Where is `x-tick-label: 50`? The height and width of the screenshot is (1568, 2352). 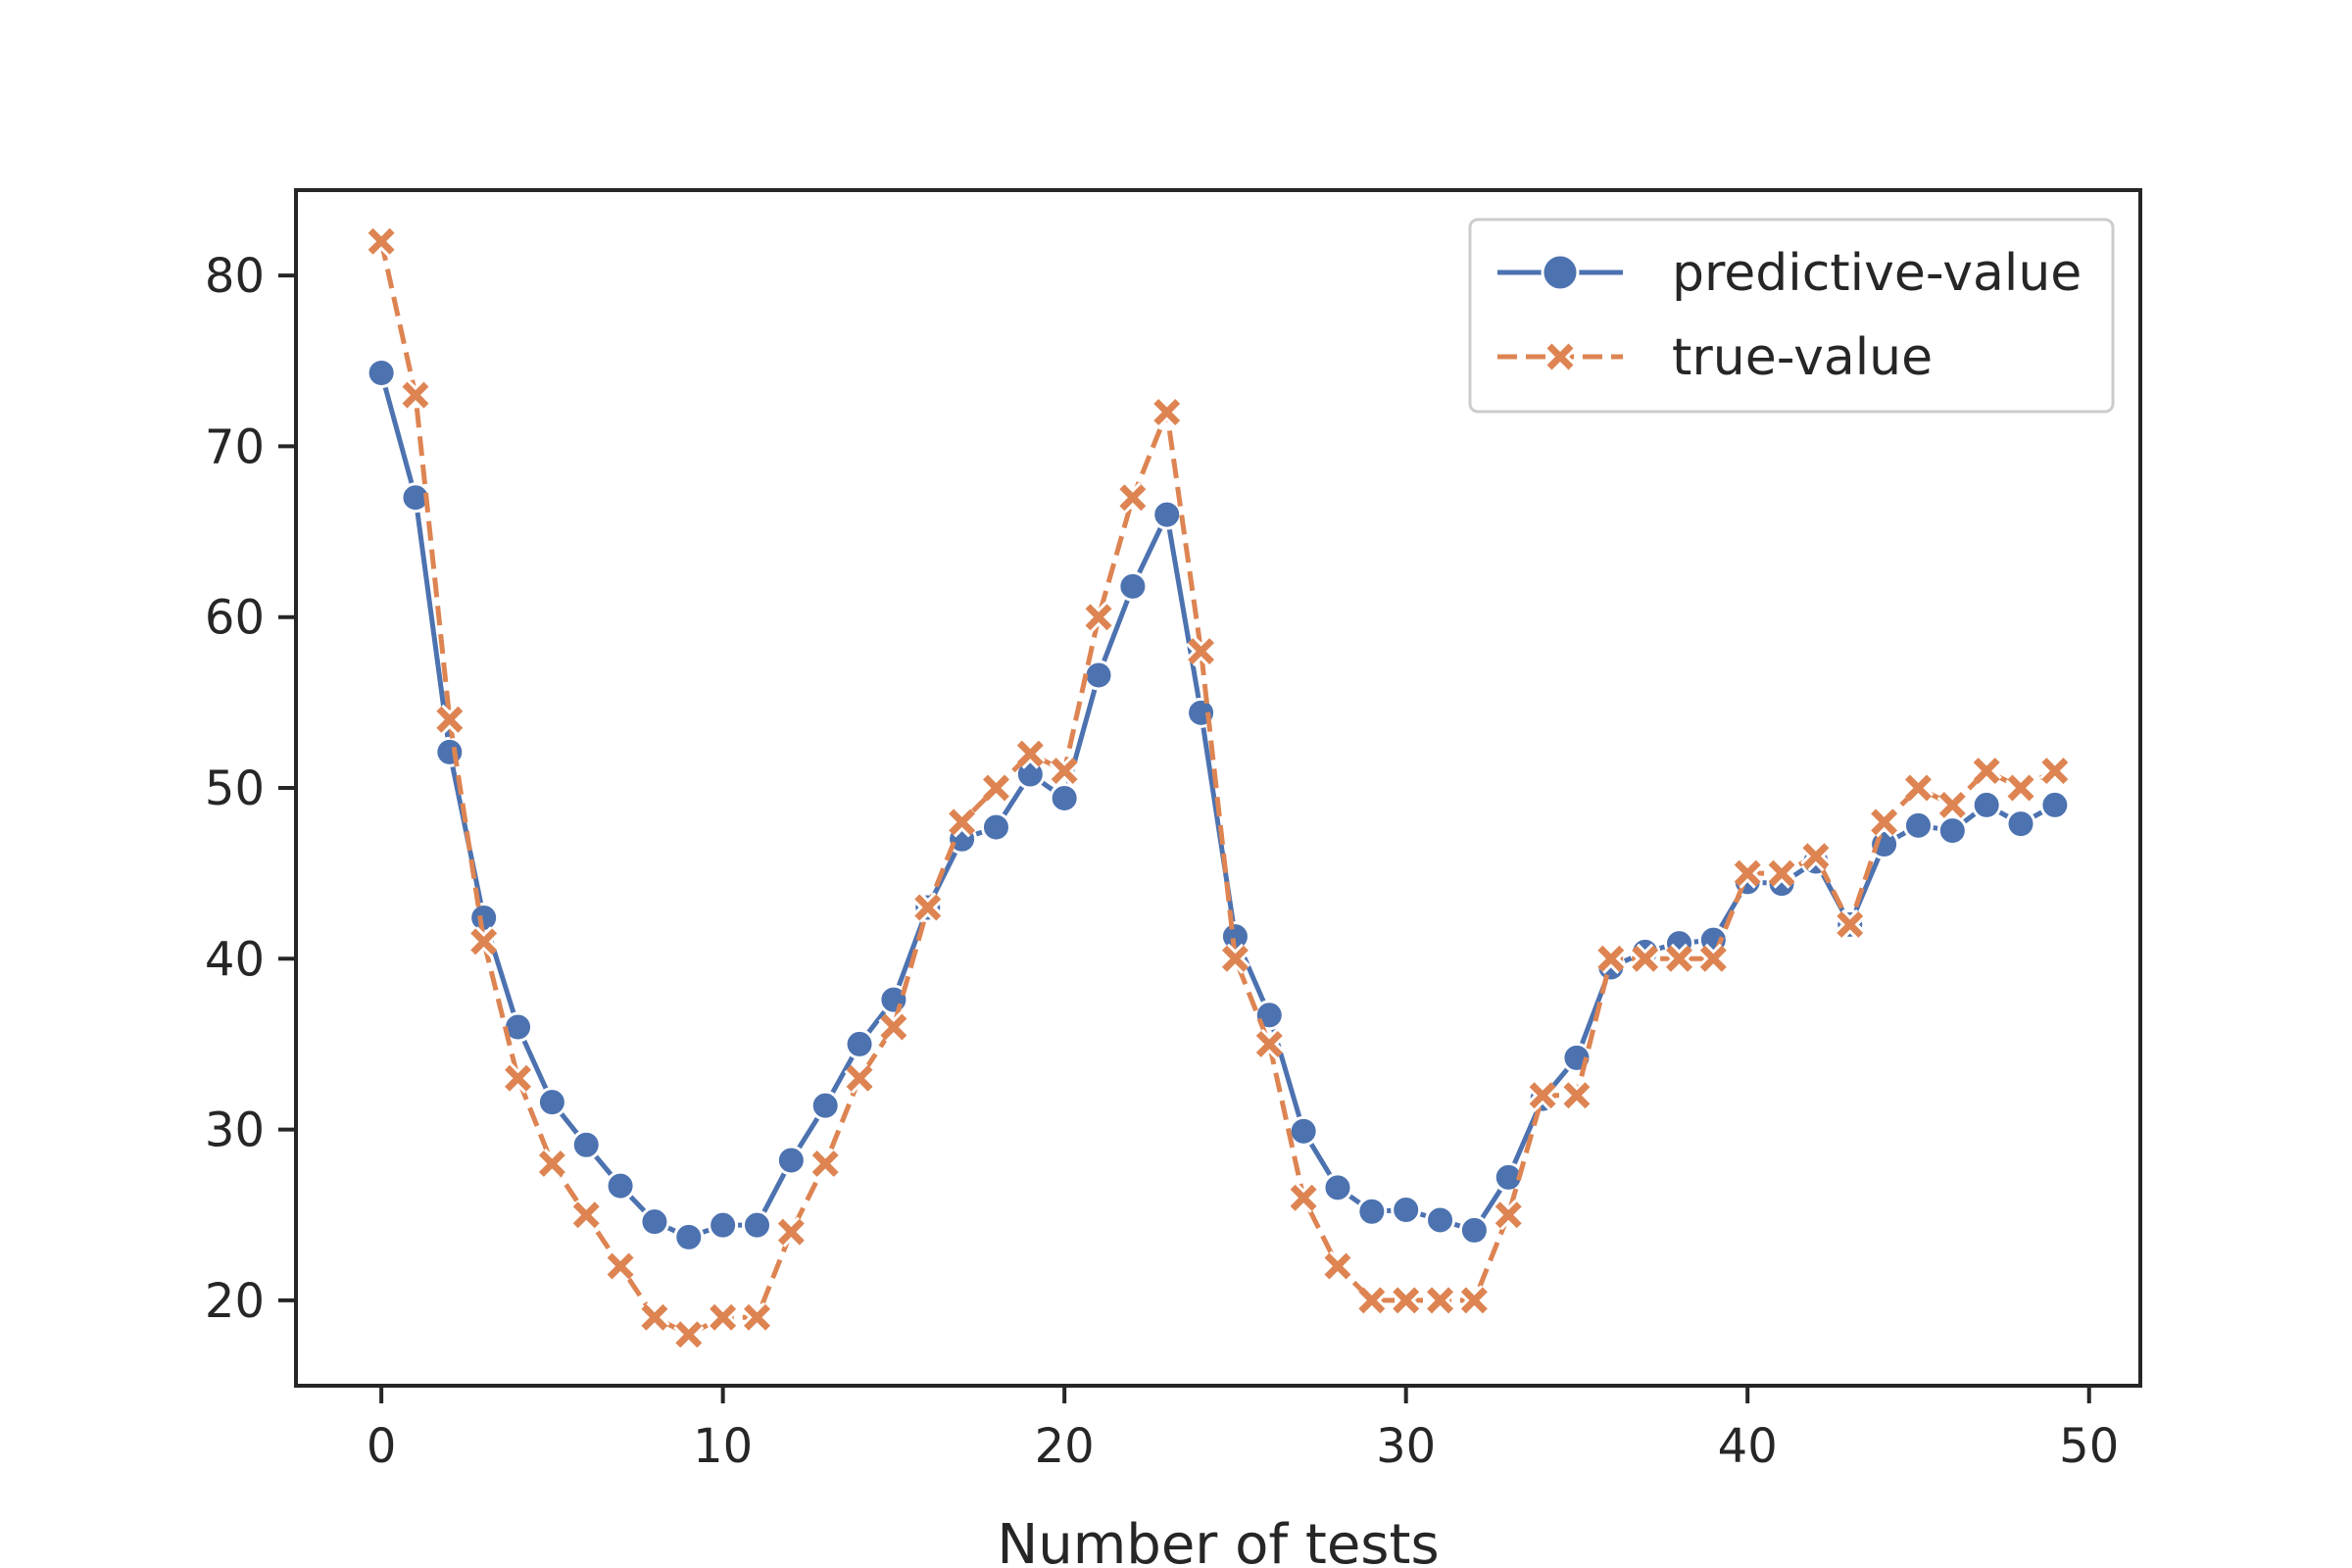
x-tick-label: 50 is located at coordinates (2089, 1446).